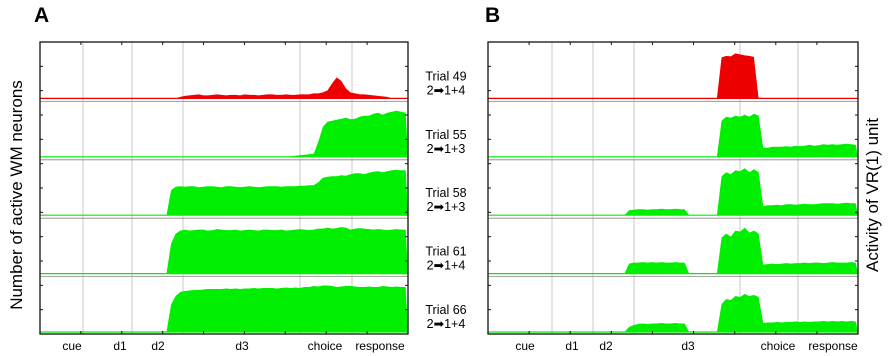 This screenshot has width=892, height=356. What do you see at coordinates (445, 135) in the screenshot?
I see `trial-name-label: Trial 55` at bounding box center [445, 135].